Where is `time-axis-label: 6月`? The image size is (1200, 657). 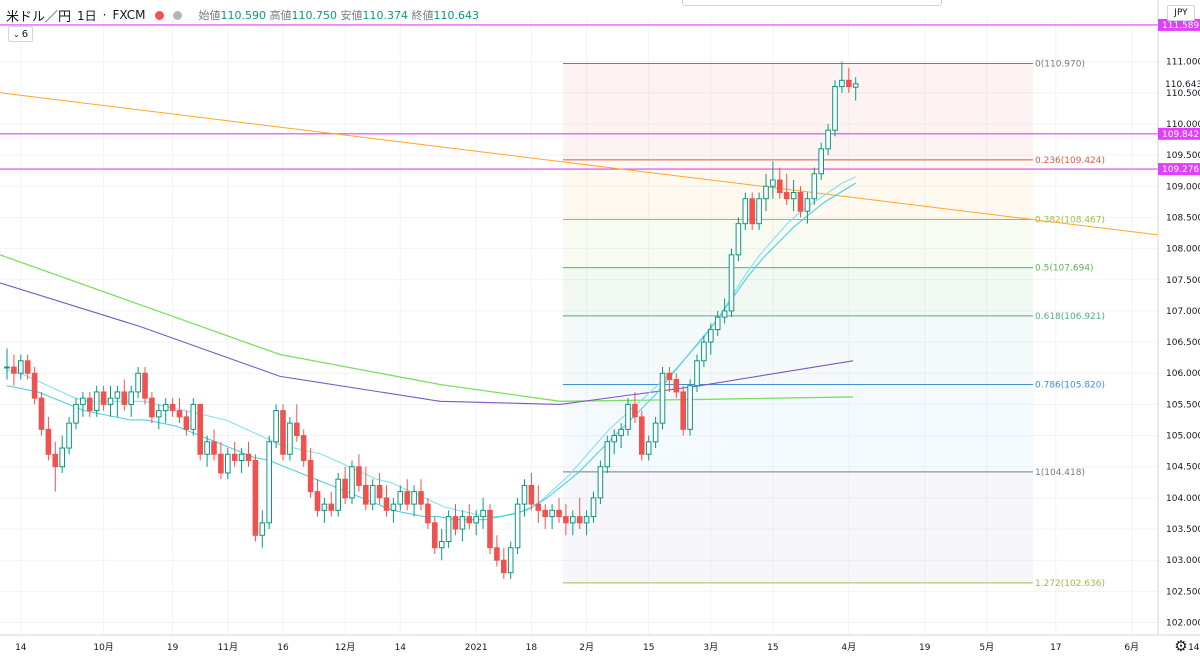
time-axis-label: 6月 is located at coordinates (1131, 647).